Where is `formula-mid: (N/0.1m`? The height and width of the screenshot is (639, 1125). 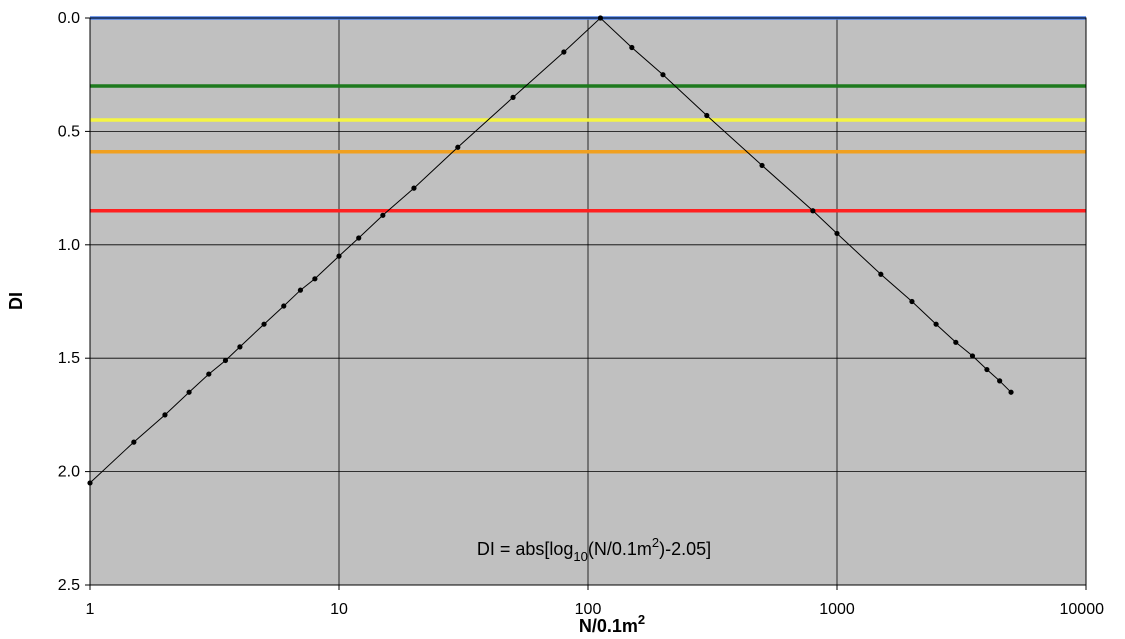
formula-mid: (N/0.1m is located at coordinates (620, 549).